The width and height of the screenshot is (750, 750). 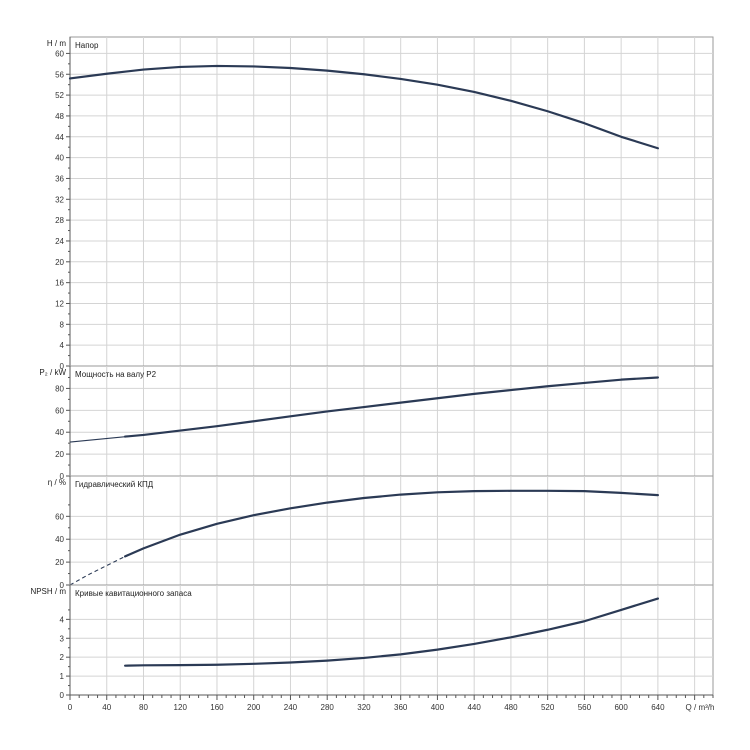 I want to click on x-tick-label: 160, so click(x=217, y=707).